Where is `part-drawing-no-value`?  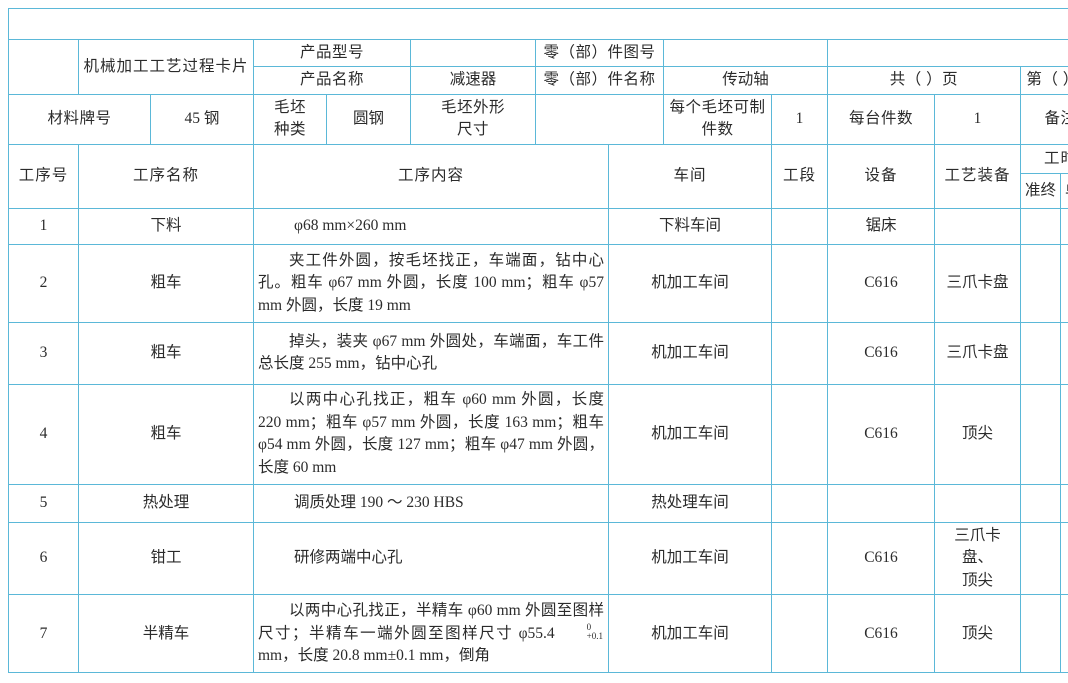 part-drawing-no-value is located at coordinates (745, 53).